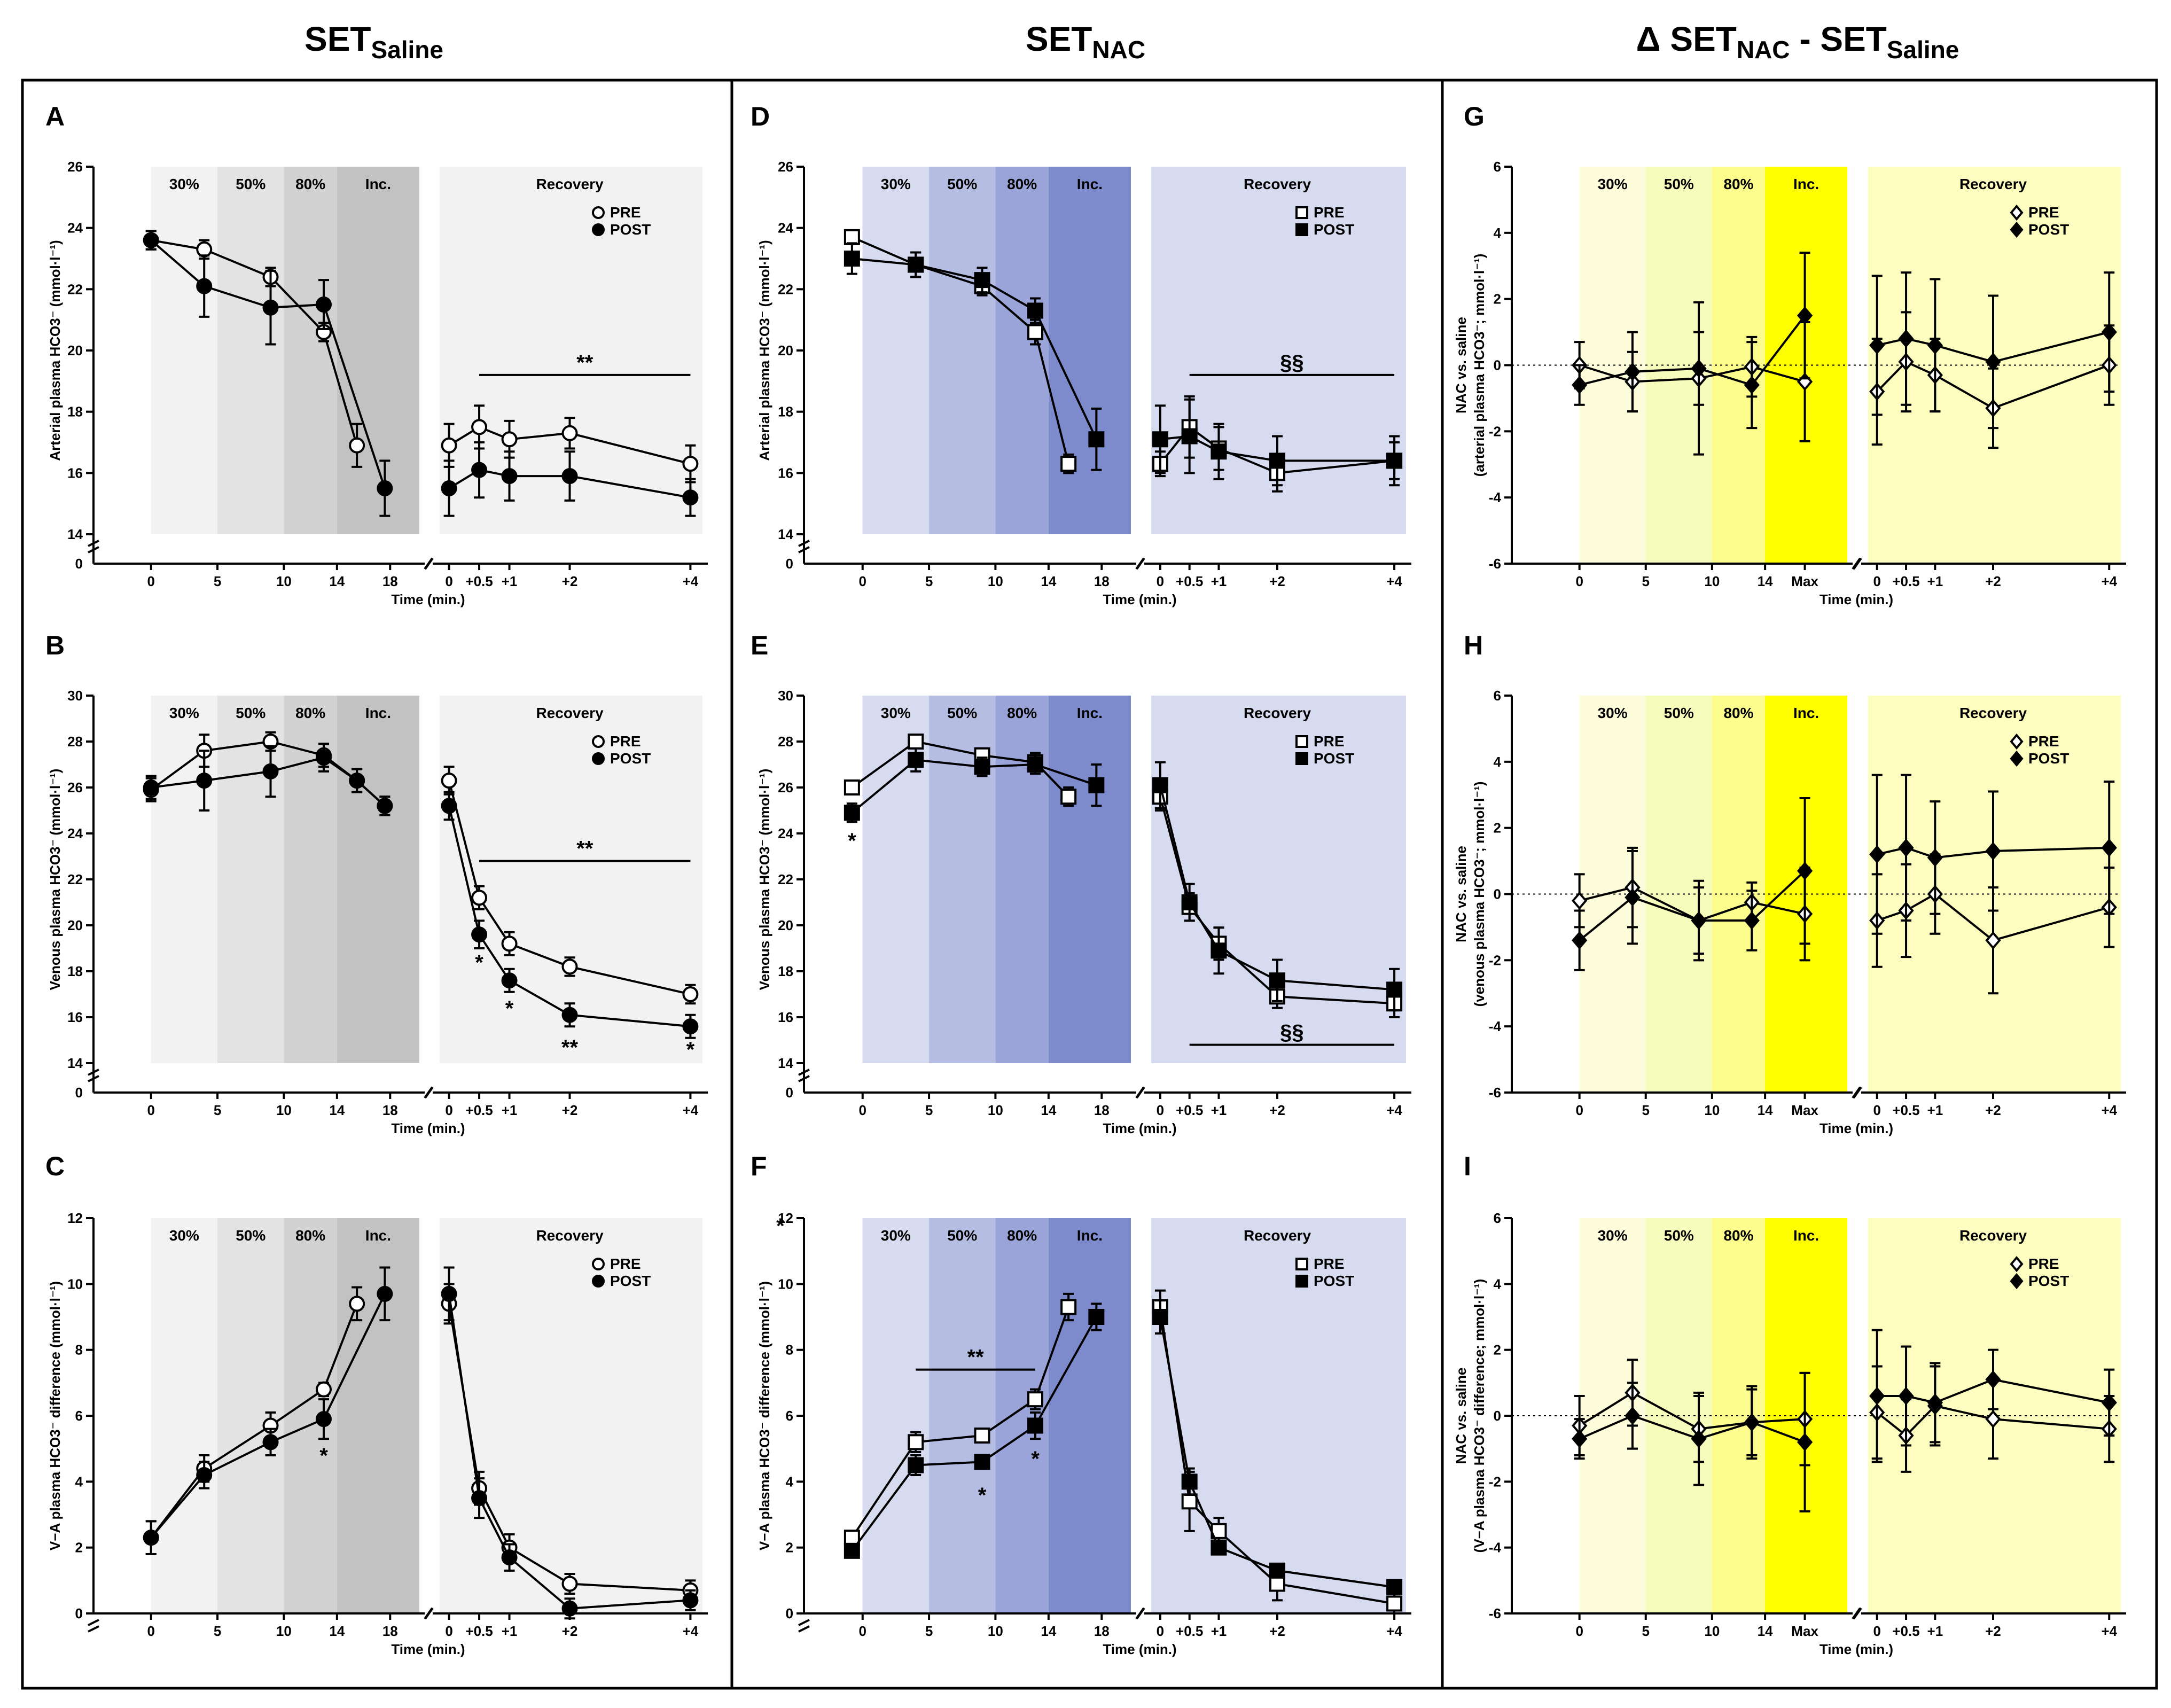 The height and width of the screenshot is (1708, 2171). Describe the element at coordinates (786, 787) in the screenshot. I see `y-tick-label: 26` at that location.